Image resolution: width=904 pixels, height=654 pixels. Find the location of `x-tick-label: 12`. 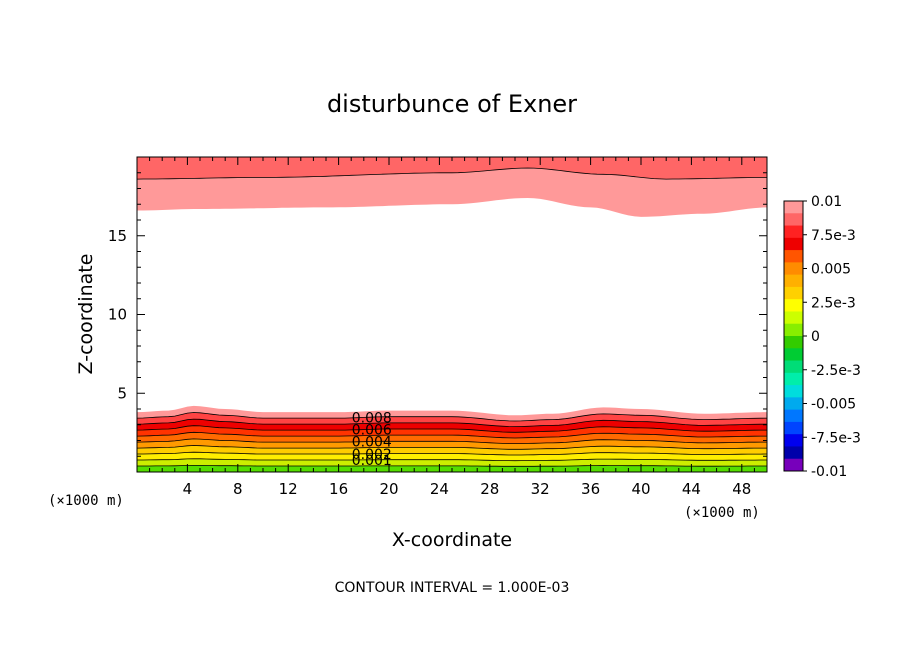

x-tick-label: 12 is located at coordinates (288, 489).